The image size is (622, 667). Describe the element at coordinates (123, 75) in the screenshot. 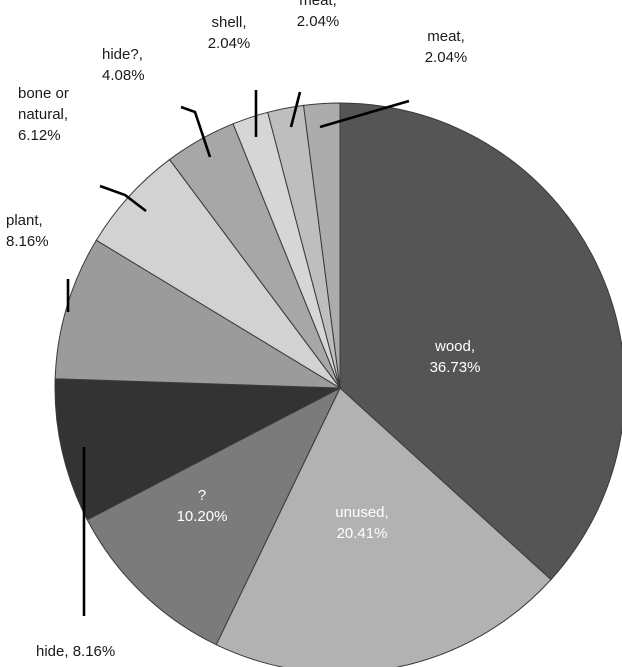

I see `slice-label-6-line-1: 4.08%` at that location.